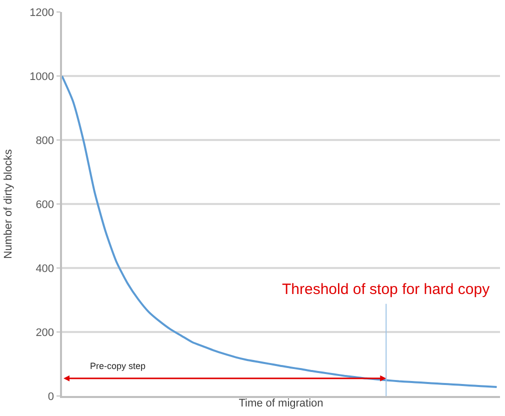 The height and width of the screenshot is (416, 505). Describe the element at coordinates (42, 76) in the screenshot. I see `y-tick-label: 1000` at that location.